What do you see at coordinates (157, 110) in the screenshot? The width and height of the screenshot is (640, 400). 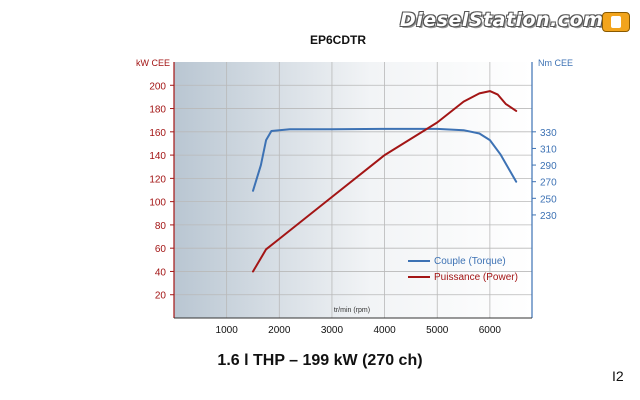 I see `y-tick-label-left: 180` at bounding box center [157, 110].